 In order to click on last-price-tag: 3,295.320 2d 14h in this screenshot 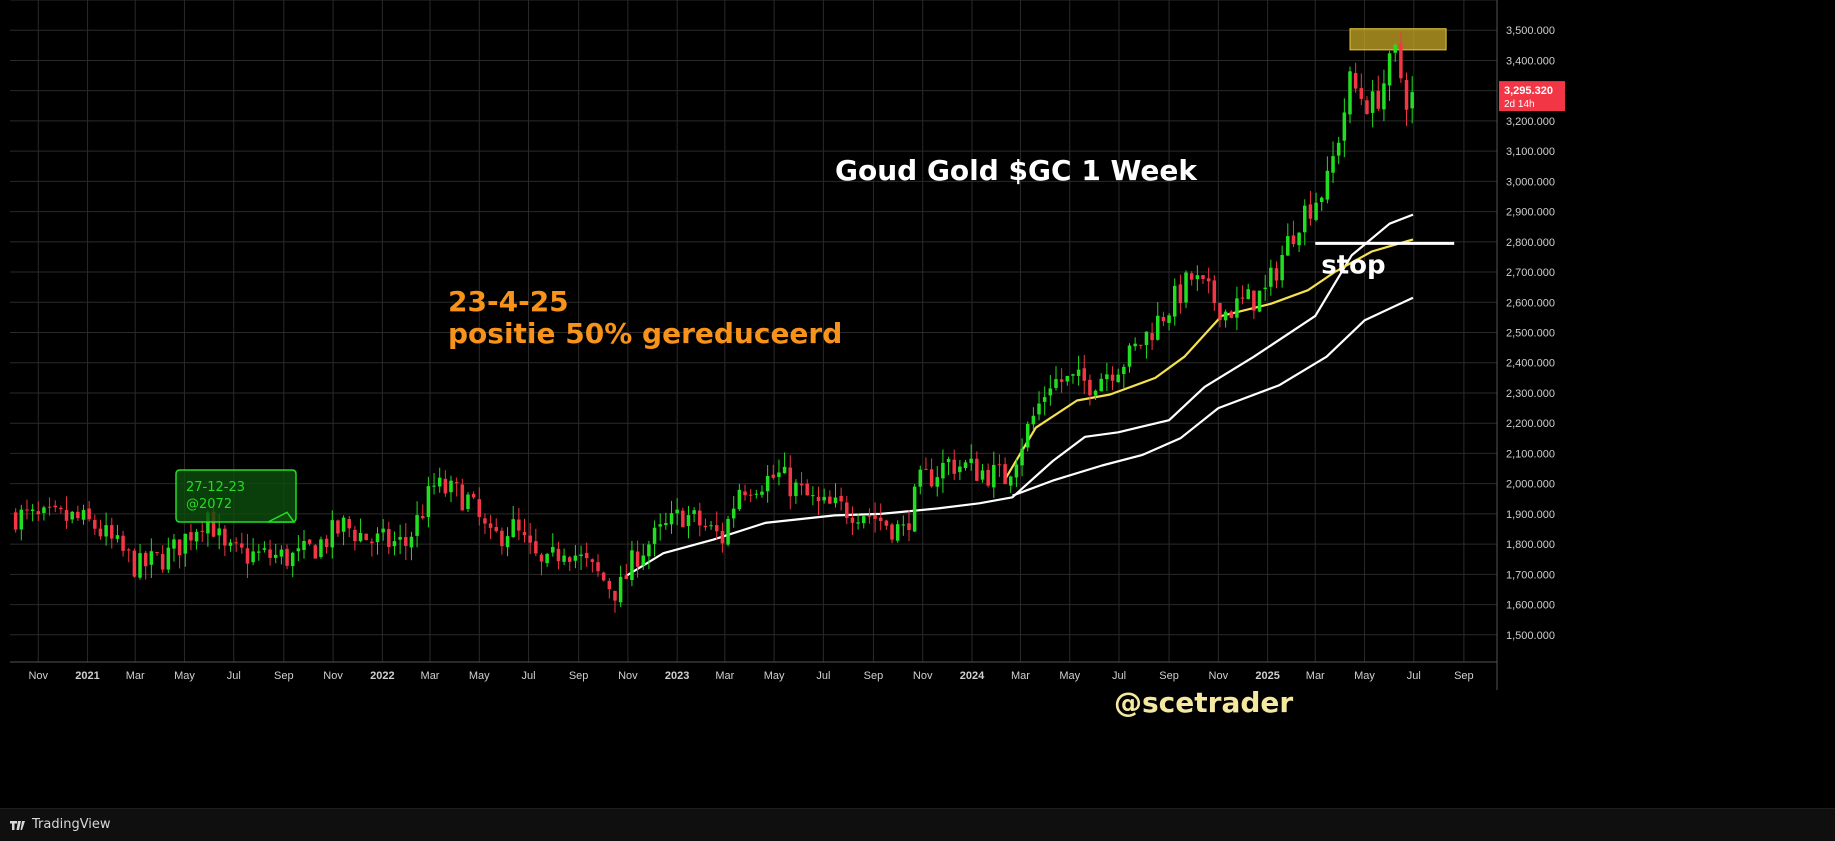, I will do `click(1532, 96)`.